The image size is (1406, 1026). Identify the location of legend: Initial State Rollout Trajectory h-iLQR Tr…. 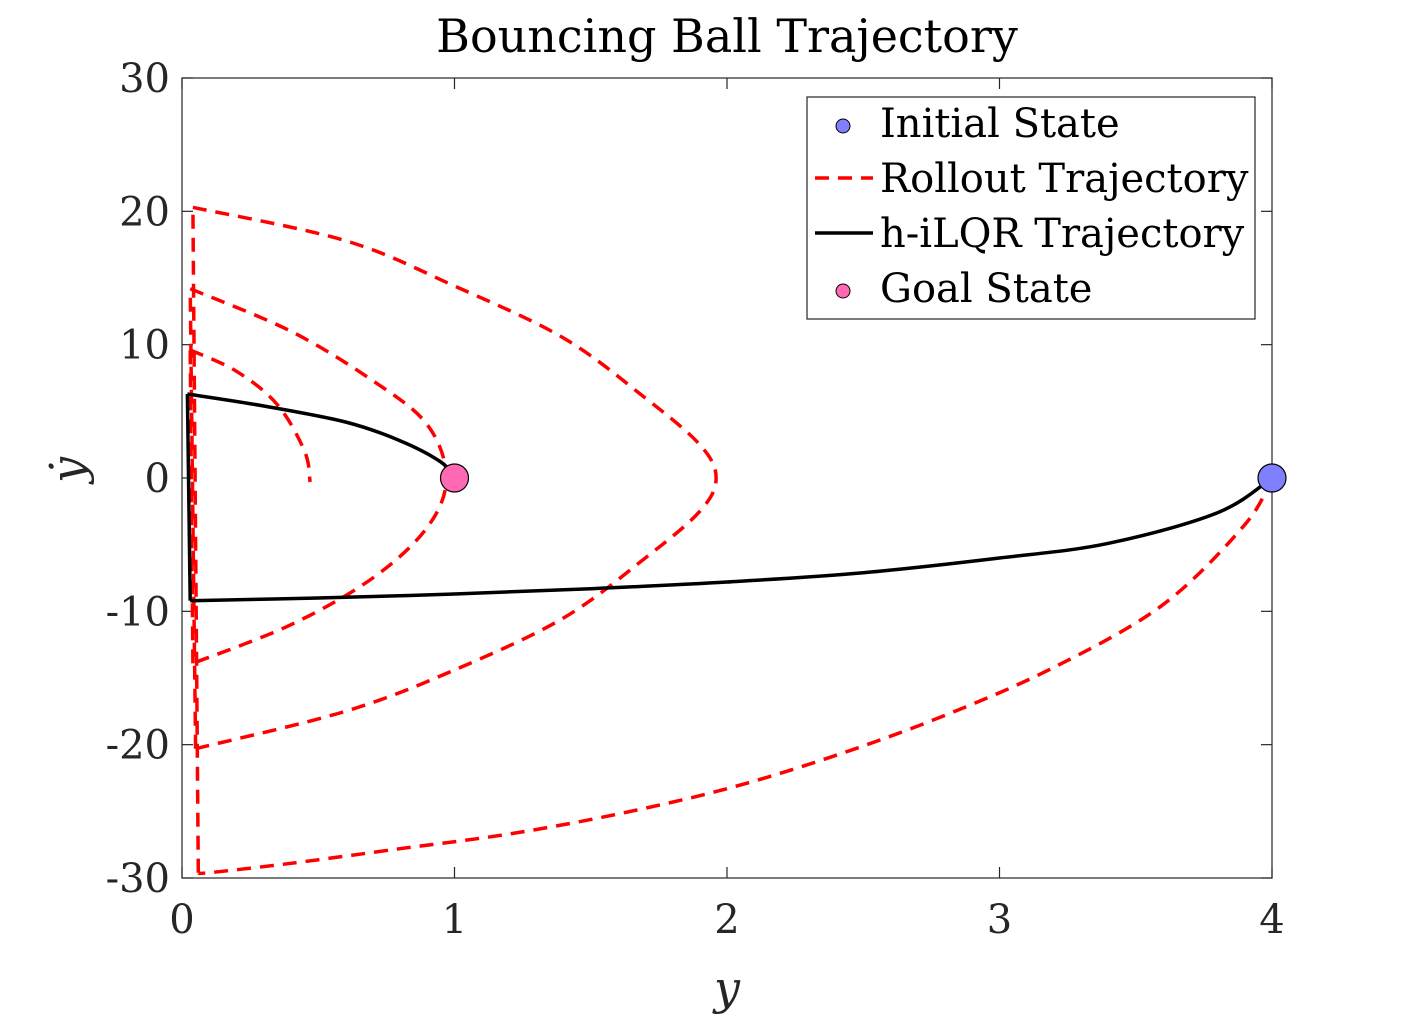
(1031, 208).